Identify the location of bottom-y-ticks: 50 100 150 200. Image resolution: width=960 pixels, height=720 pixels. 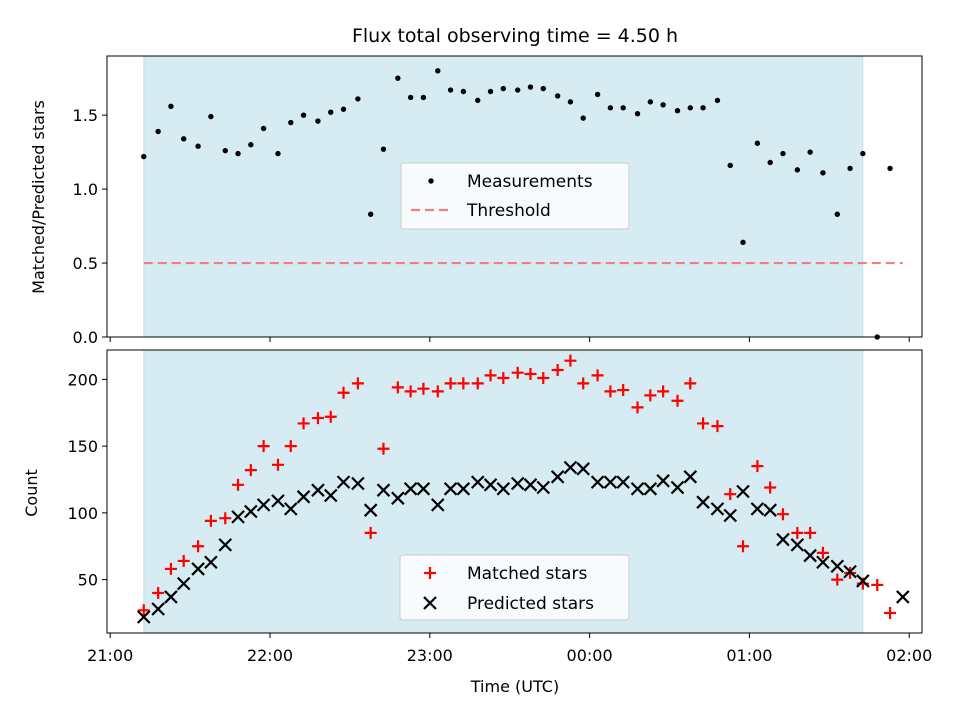
(87, 480).